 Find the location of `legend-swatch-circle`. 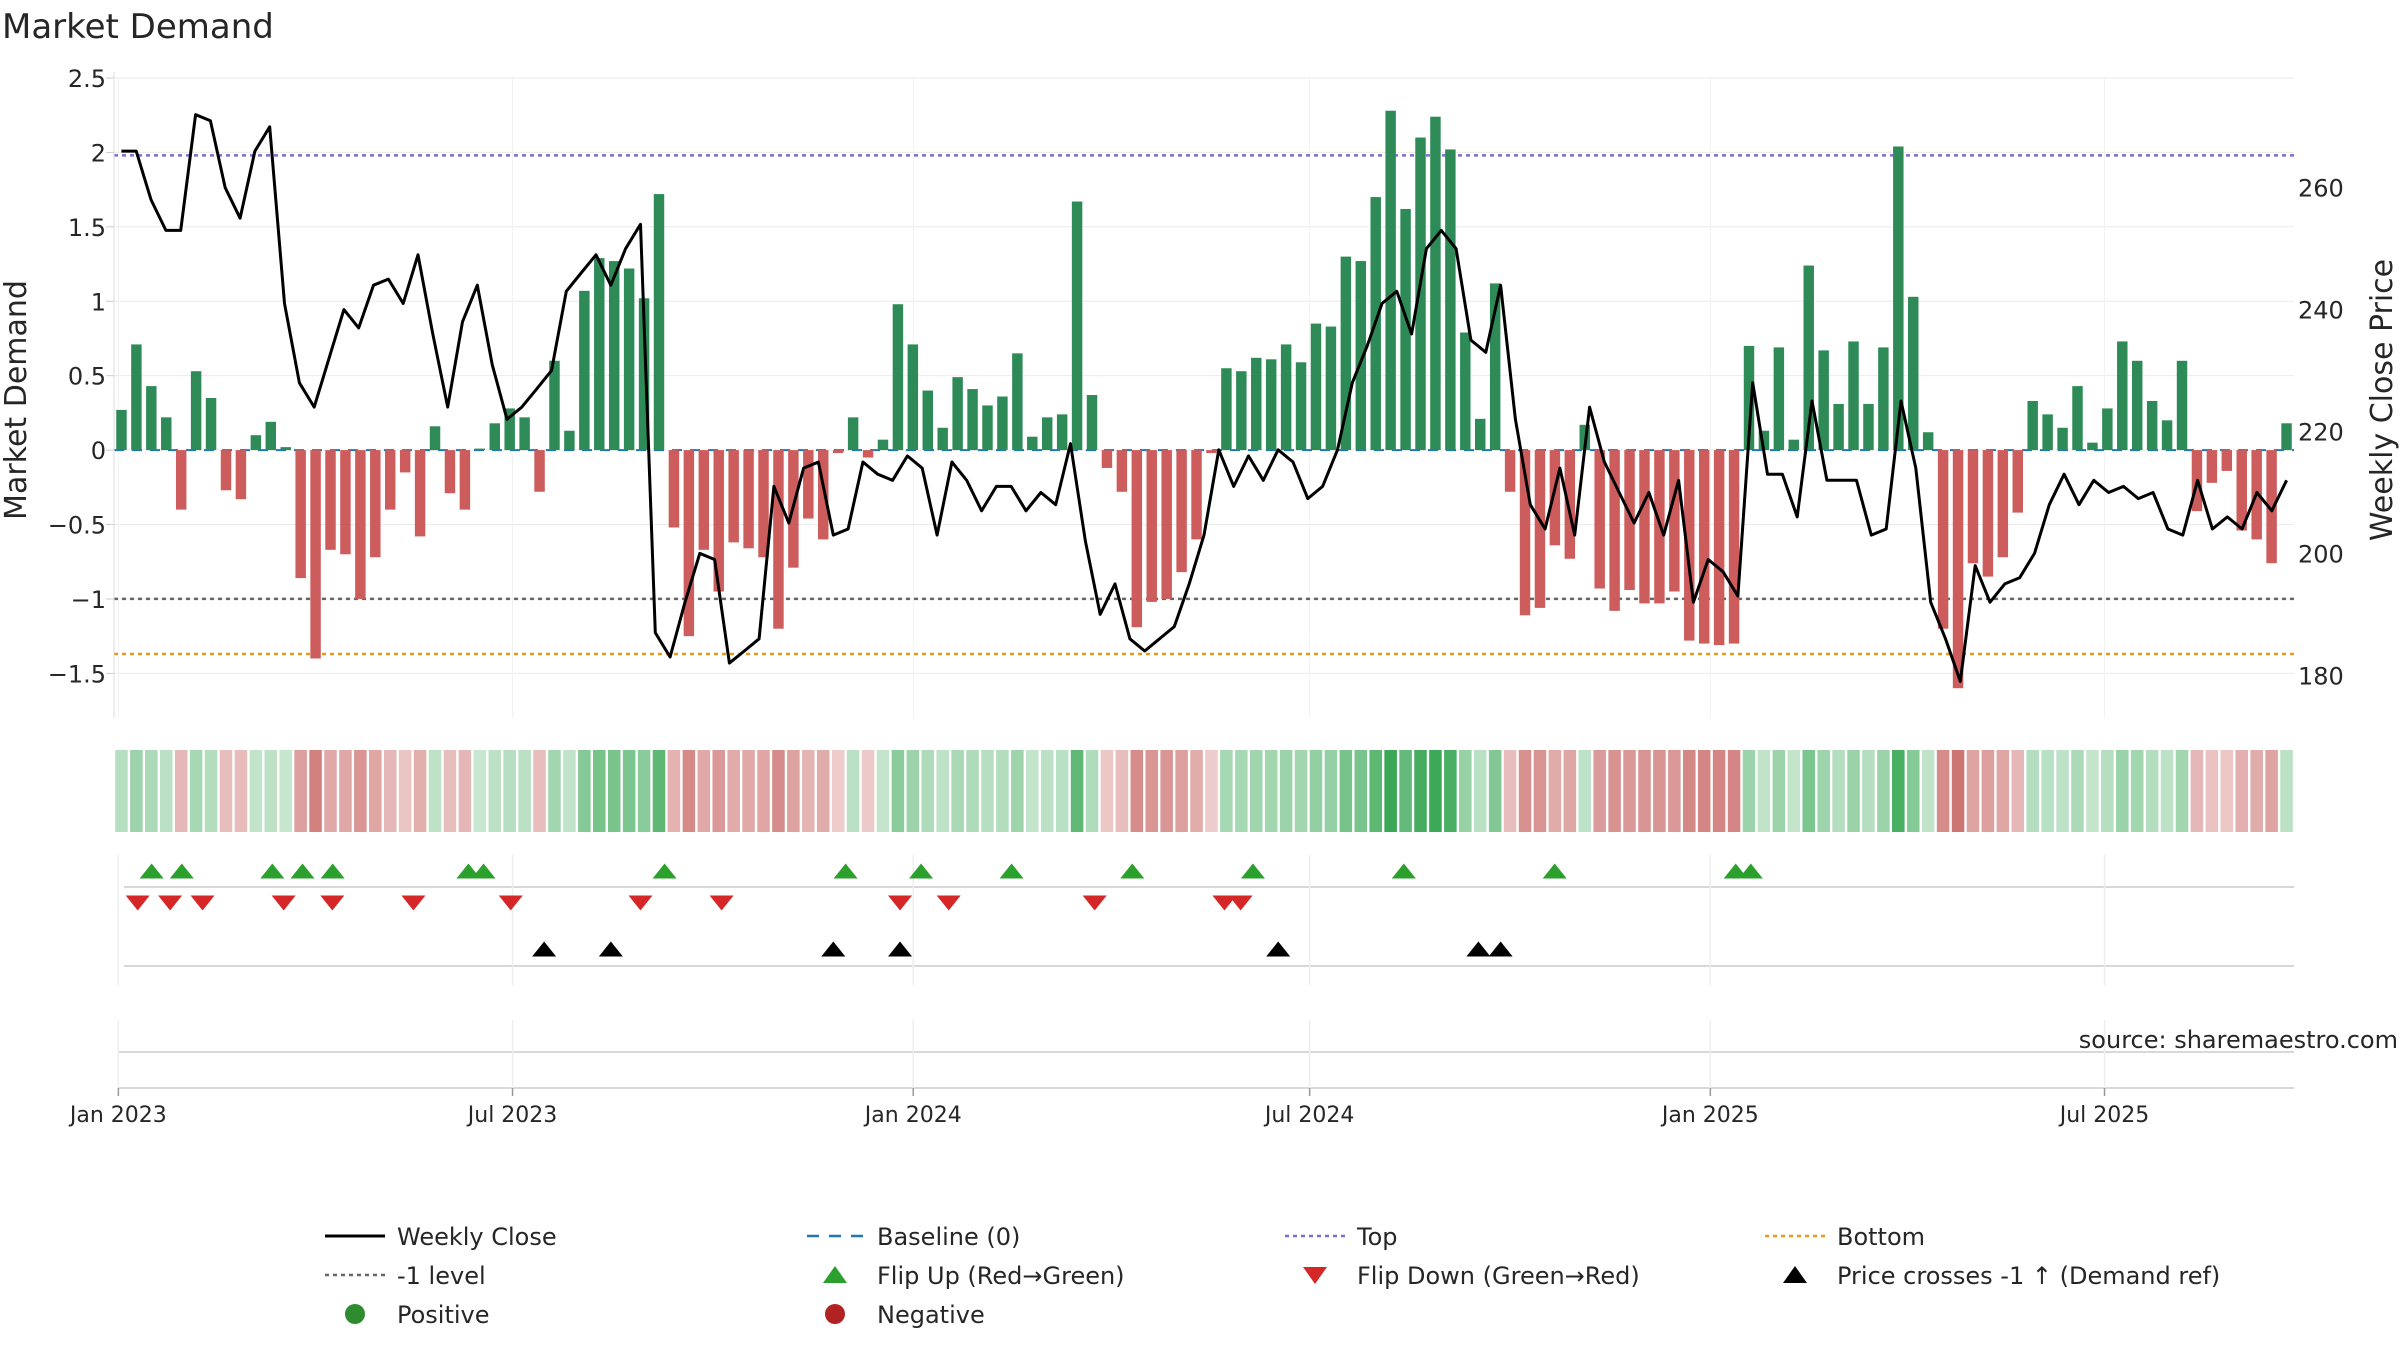

legend-swatch-circle is located at coordinates (355, 1314).